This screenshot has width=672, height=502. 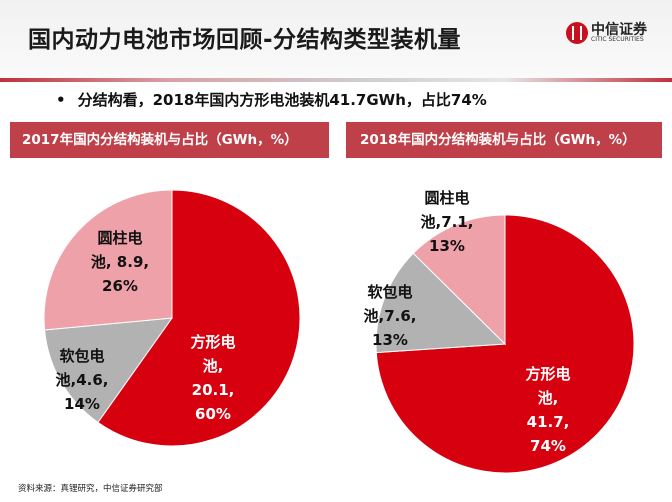 What do you see at coordinates (282, 100) in the screenshot?
I see `bullet-text: 分结构看，2018年国内方形电池装机41.7GWh，占比74%` at bounding box center [282, 100].